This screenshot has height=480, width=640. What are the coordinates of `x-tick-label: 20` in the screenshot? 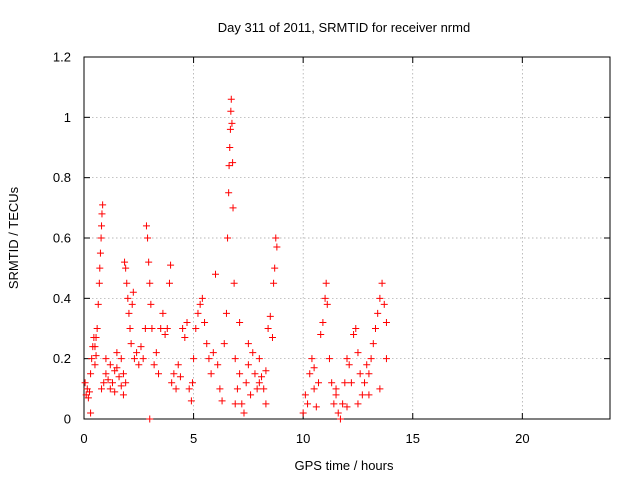 It's located at (522, 438).